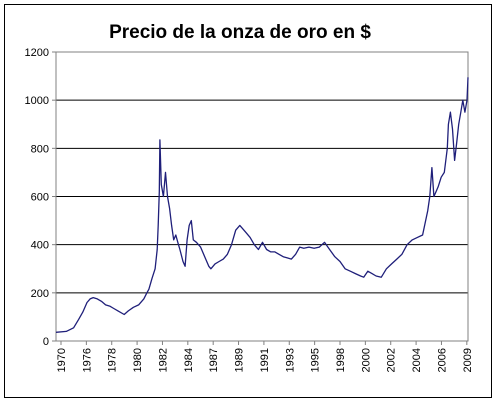 The width and height of the screenshot is (500, 407). Describe the element at coordinates (341, 360) in the screenshot. I see `x-tick-label: 1998` at that location.